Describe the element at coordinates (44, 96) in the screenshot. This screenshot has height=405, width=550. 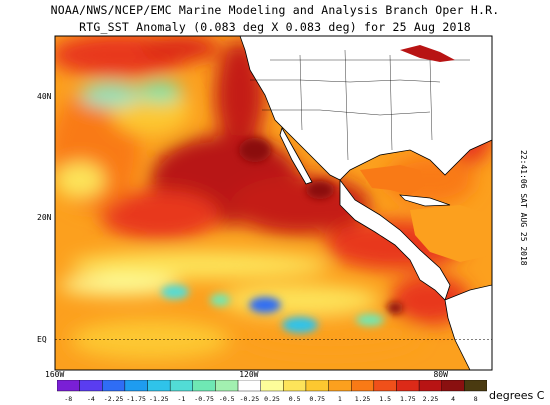
I see `lat-label: 40N` at that location.